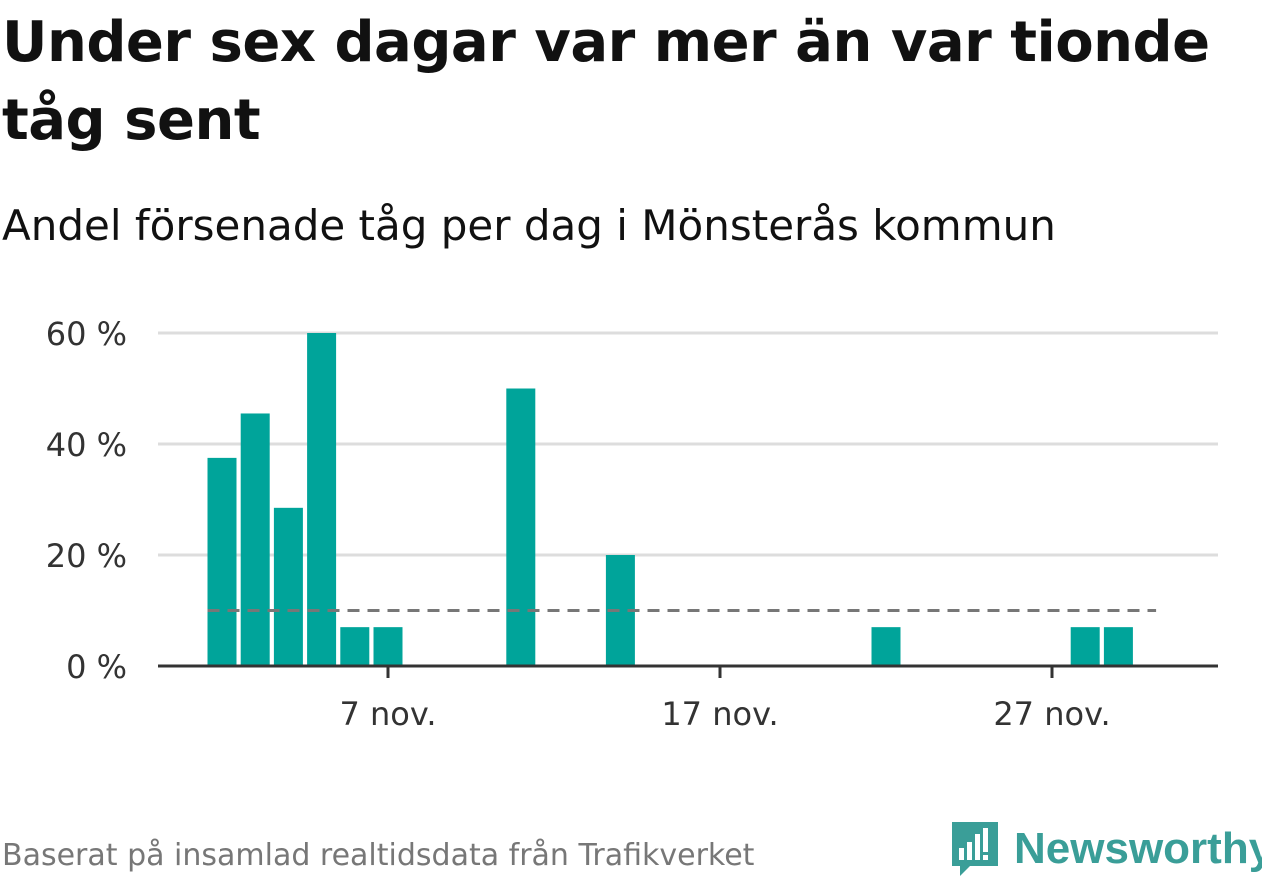  Describe the element at coordinates (1051, 714) in the screenshot. I see `x-tick-label: 27 nov.` at that location.